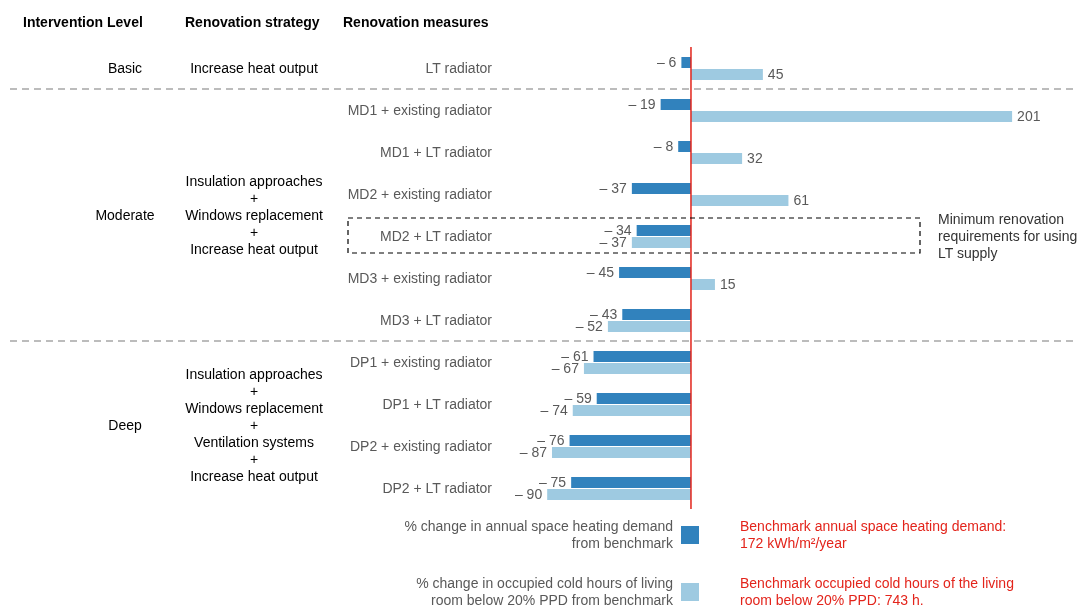  I want to click on data-label: – 52, so click(589, 326).